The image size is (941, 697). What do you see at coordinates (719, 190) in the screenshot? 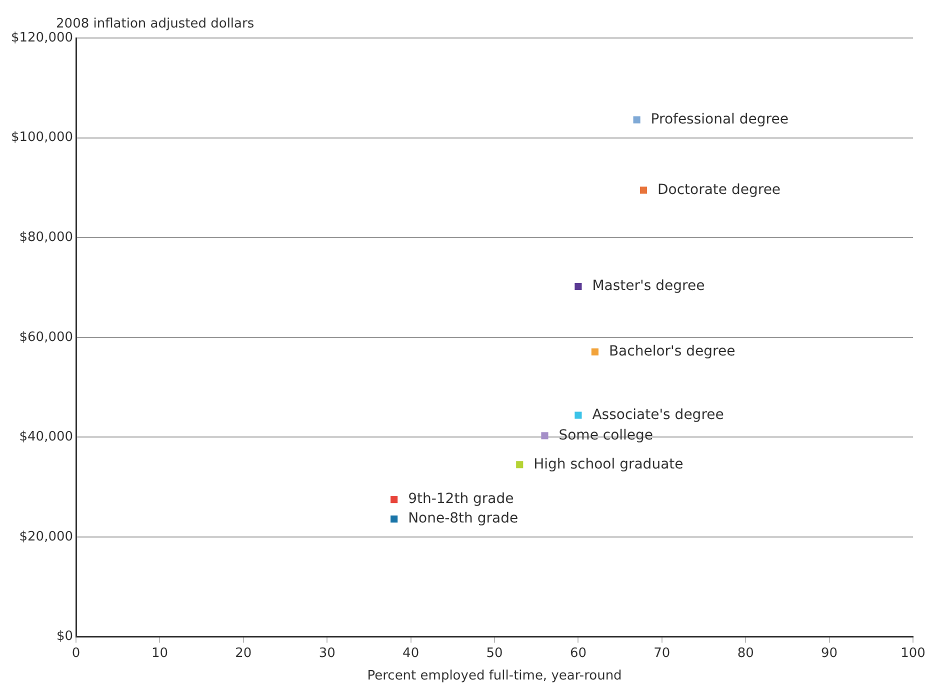
I see `series-label: Doctorate degree` at bounding box center [719, 190].